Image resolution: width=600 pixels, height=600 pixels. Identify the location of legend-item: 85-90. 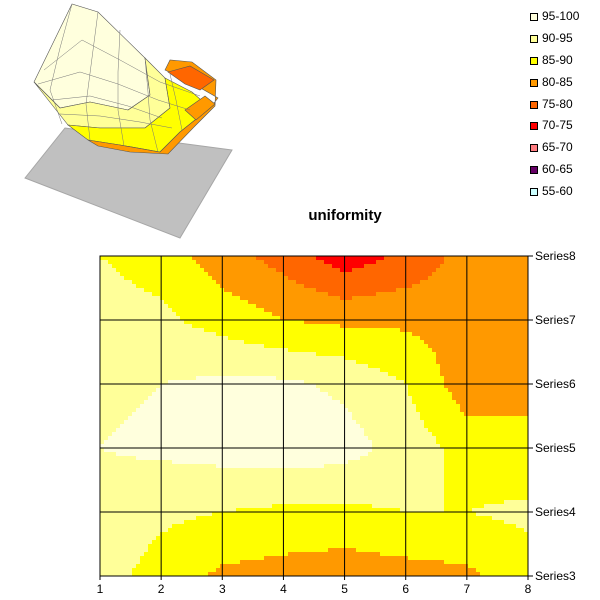
(564, 63).